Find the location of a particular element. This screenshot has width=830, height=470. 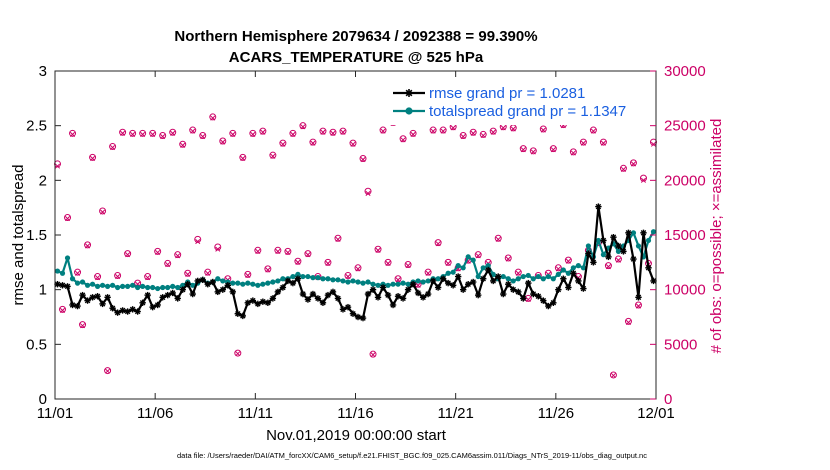

y-tick-label-right: 30000 is located at coordinates (685, 71).